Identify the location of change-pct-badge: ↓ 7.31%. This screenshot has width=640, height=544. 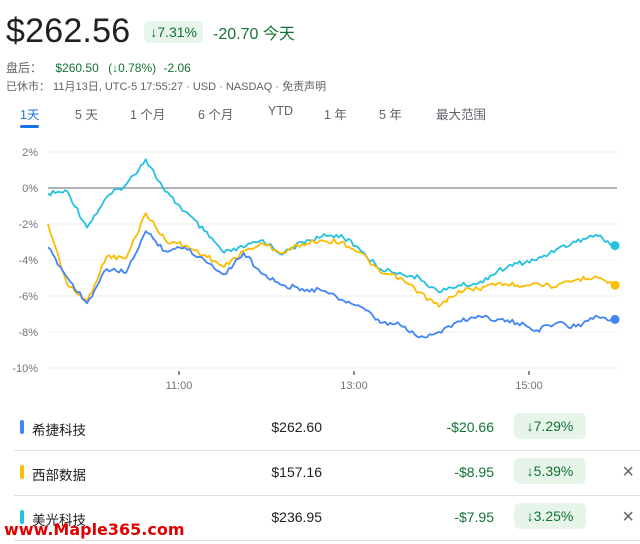
(174, 31).